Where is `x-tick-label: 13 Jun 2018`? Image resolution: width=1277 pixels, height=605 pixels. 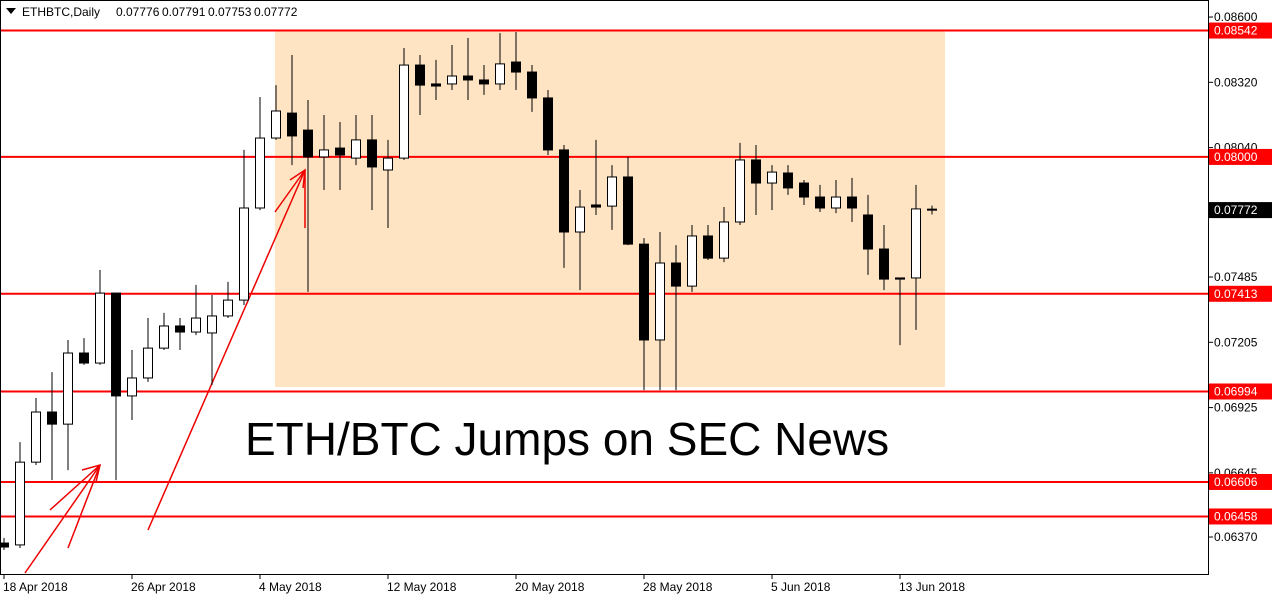 x-tick-label: 13 Jun 2018 is located at coordinates (932, 587).